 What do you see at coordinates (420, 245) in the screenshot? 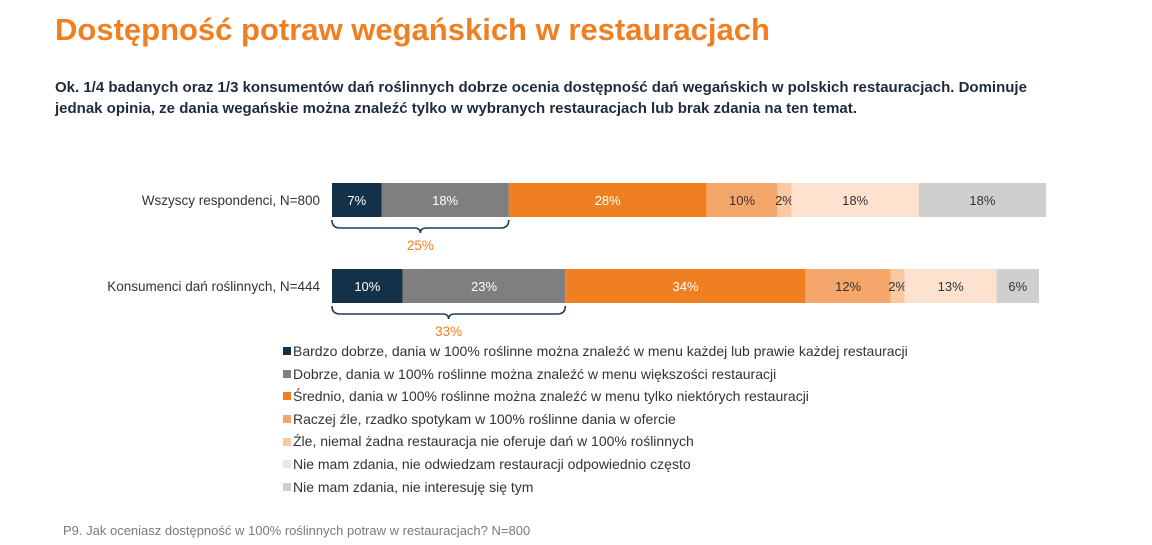
I see `bracket-total-label: 25%` at bounding box center [420, 245].